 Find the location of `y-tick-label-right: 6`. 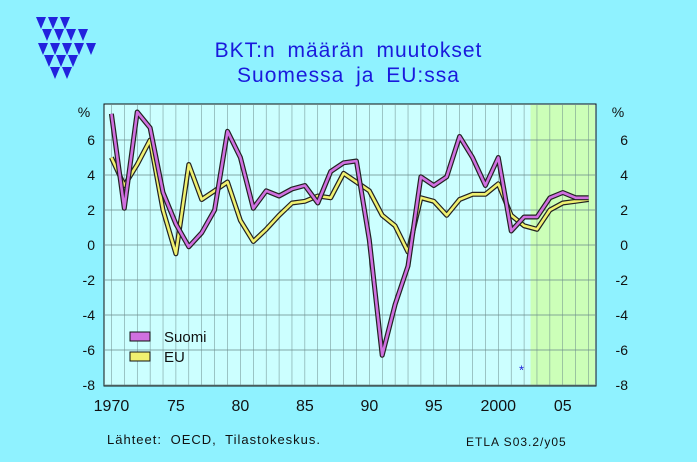

y-tick-label-right: 6 is located at coordinates (624, 140).